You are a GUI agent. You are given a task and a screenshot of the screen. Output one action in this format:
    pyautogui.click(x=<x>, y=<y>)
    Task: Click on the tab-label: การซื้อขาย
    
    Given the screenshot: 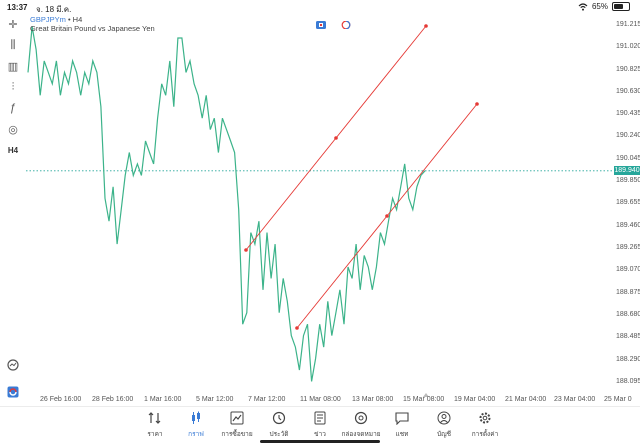 What is the action you would take?
    pyautogui.click(x=237, y=434)
    